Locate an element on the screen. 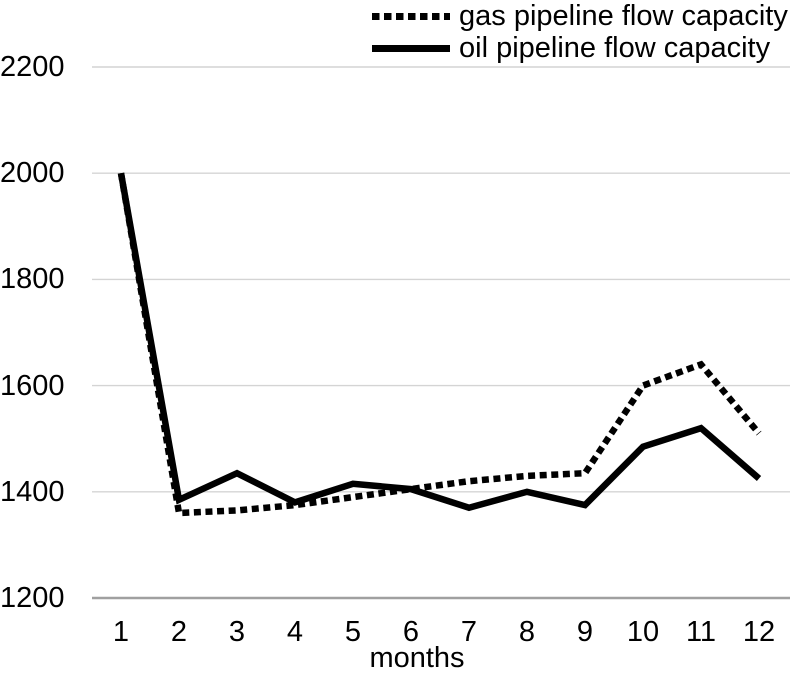 The image size is (791, 675). y-tick-1800: 1800 is located at coordinates (32, 279).